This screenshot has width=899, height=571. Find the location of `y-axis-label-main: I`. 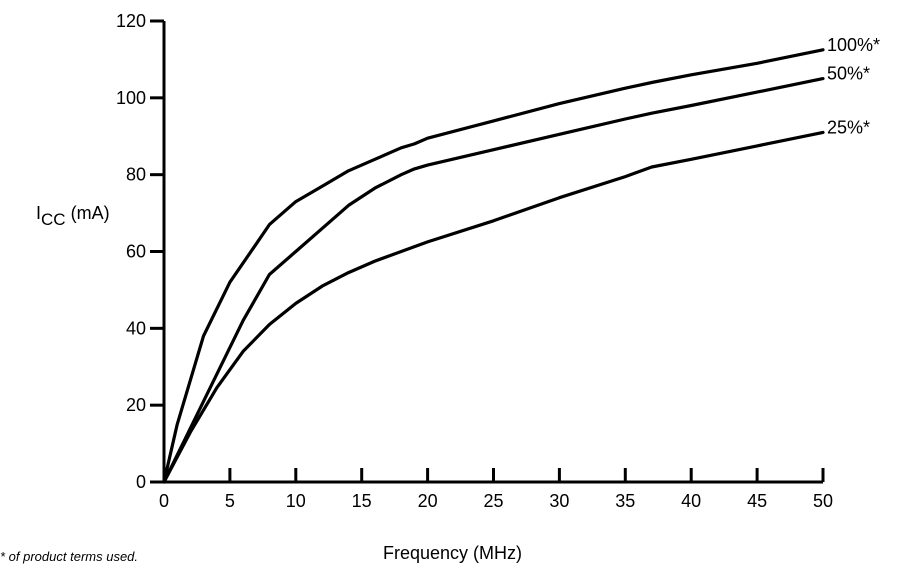

y-axis-label-main: I is located at coordinates (39, 213).